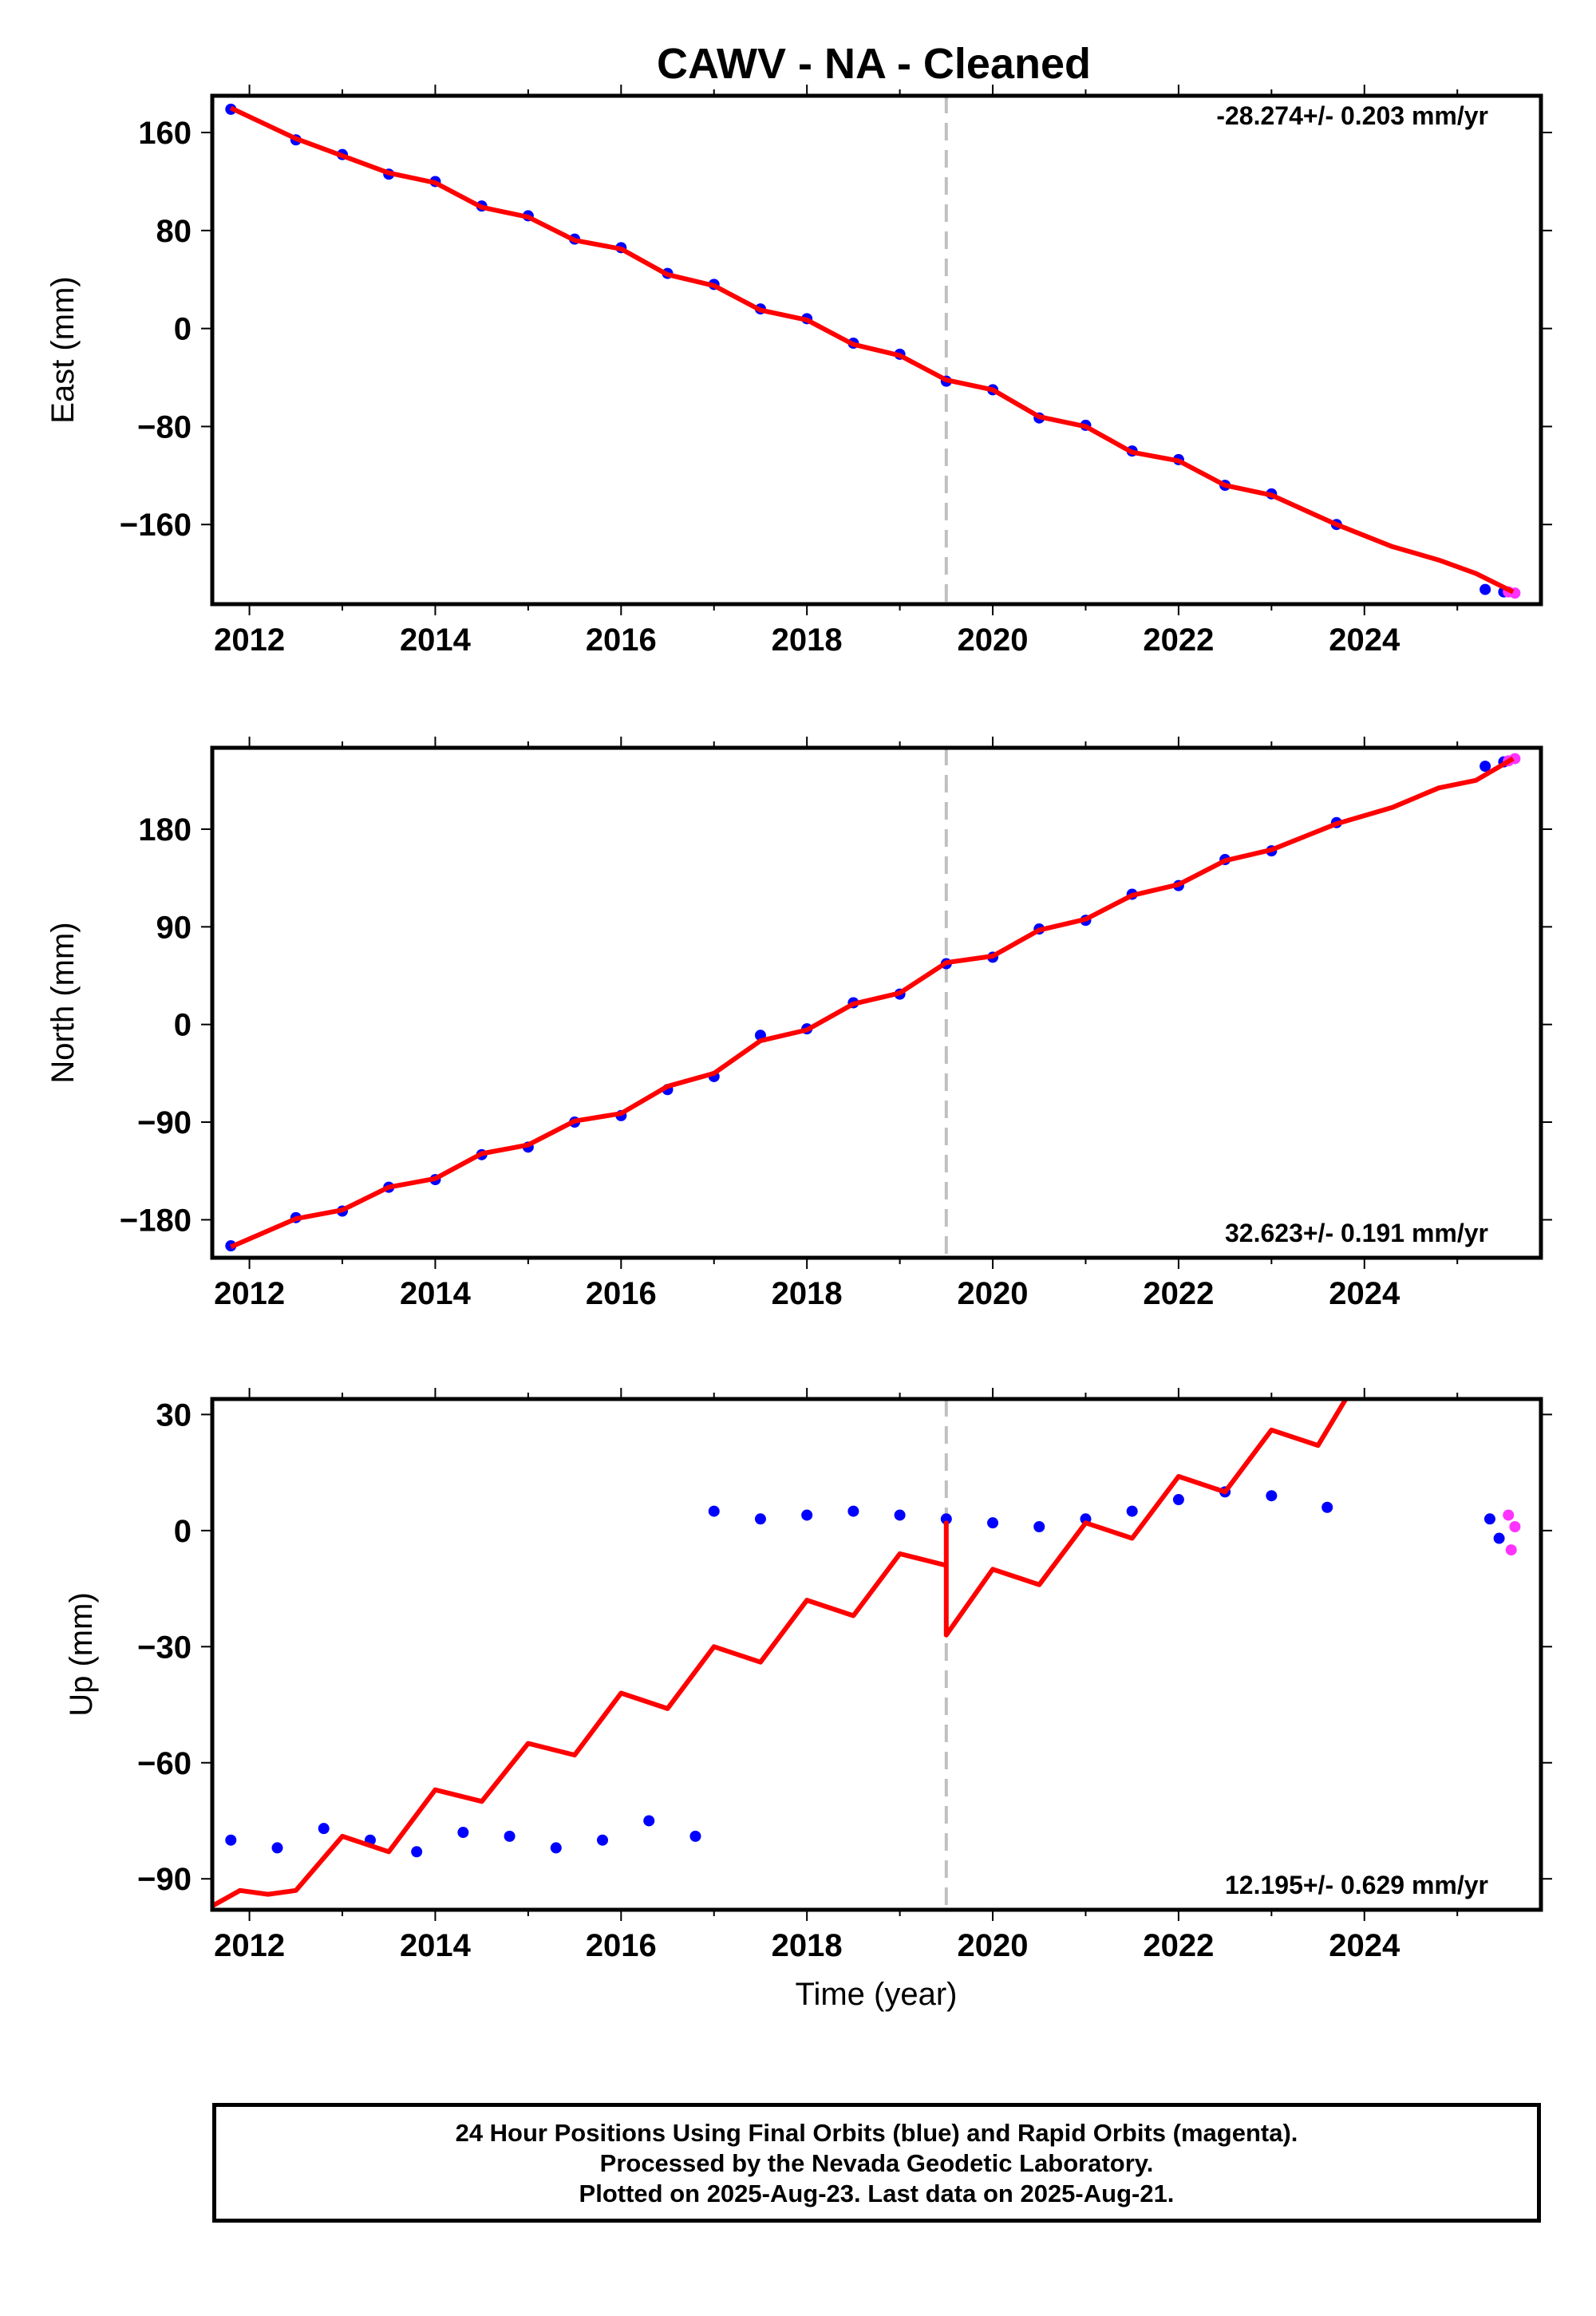 Image resolution: width=1596 pixels, height=2316 pixels. What do you see at coordinates (156, 525) in the screenshot?
I see `east-y-tick-label: −160` at bounding box center [156, 525].